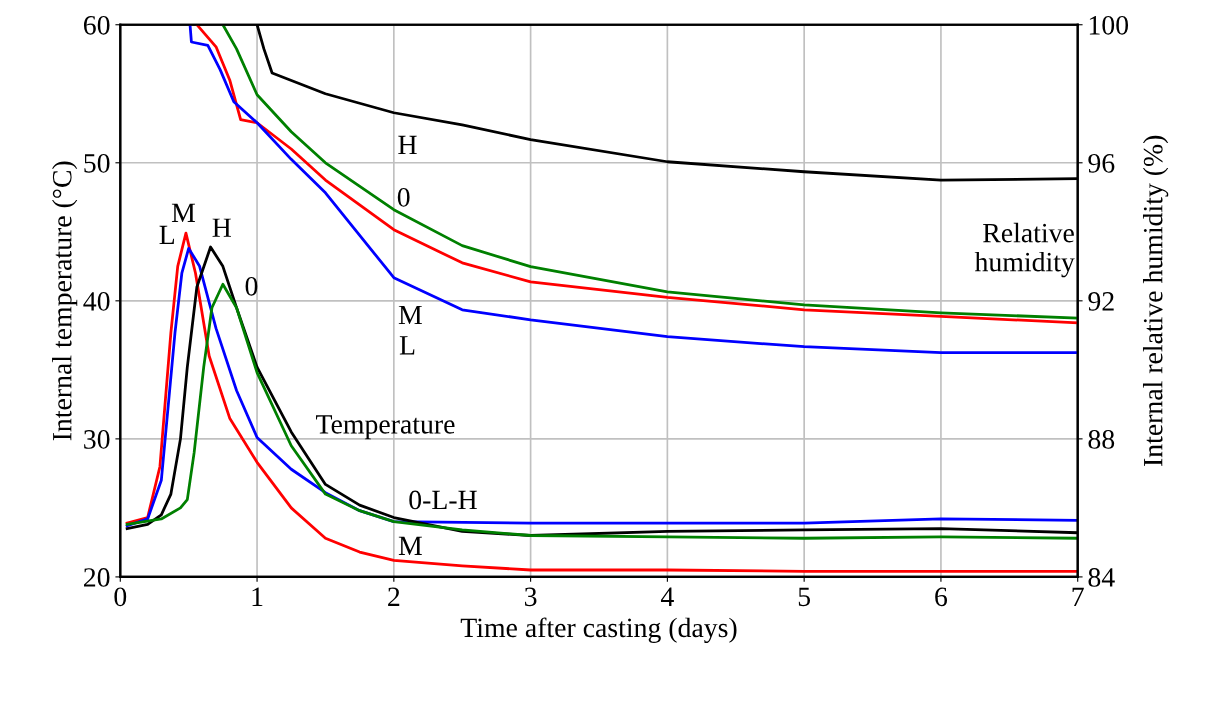 Image resolution: width=1215 pixels, height=707 pixels. What do you see at coordinates (394, 596) in the screenshot?
I see `x-tick-label: 2` at bounding box center [394, 596].